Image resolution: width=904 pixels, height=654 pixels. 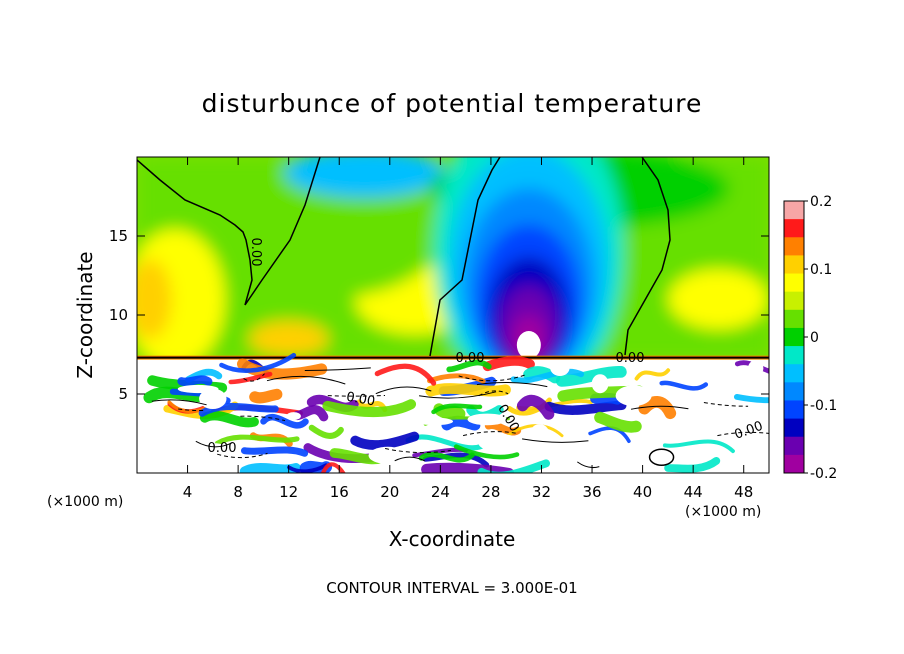 What do you see at coordinates (490, 492) in the screenshot?
I see `x-tick-label: 28` at bounding box center [490, 492].